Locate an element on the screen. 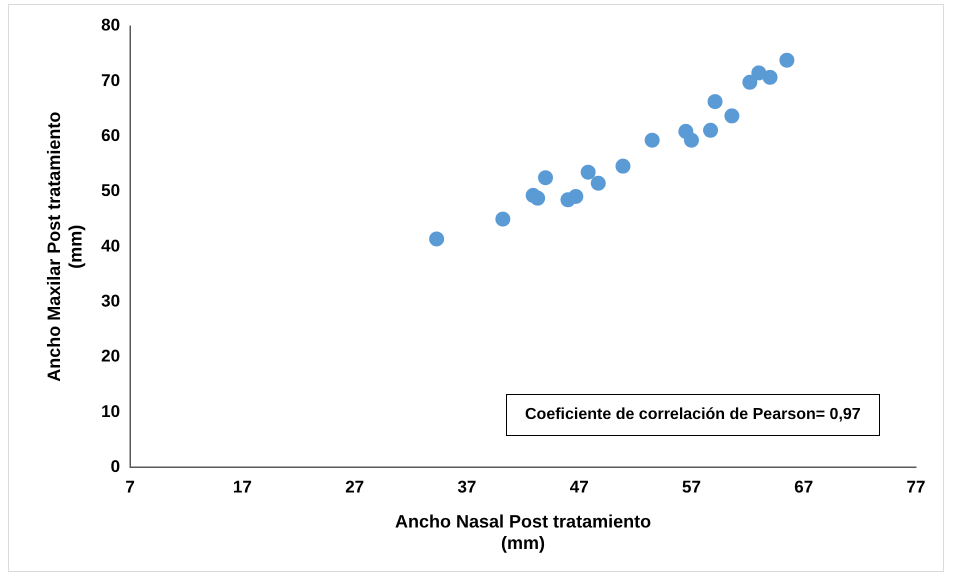 The image size is (956, 579). x-tick-label: 17 is located at coordinates (242, 486).